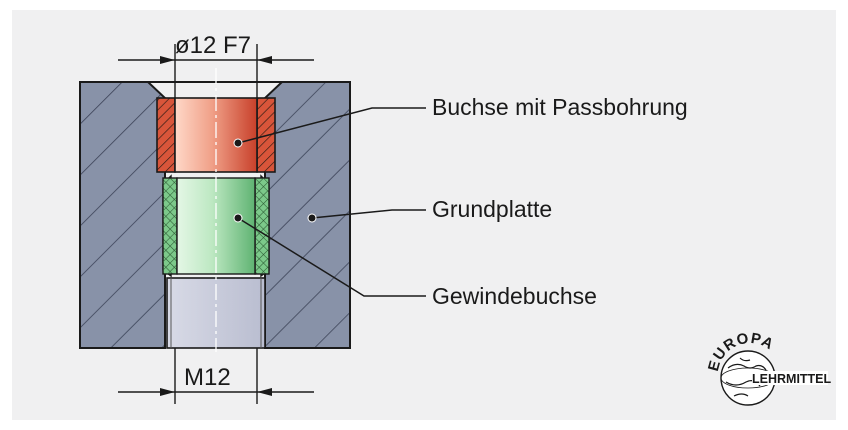 The width and height of the screenshot is (848, 430). I want to click on label-threaded-bushing: Gewindebuchse, so click(514, 296).